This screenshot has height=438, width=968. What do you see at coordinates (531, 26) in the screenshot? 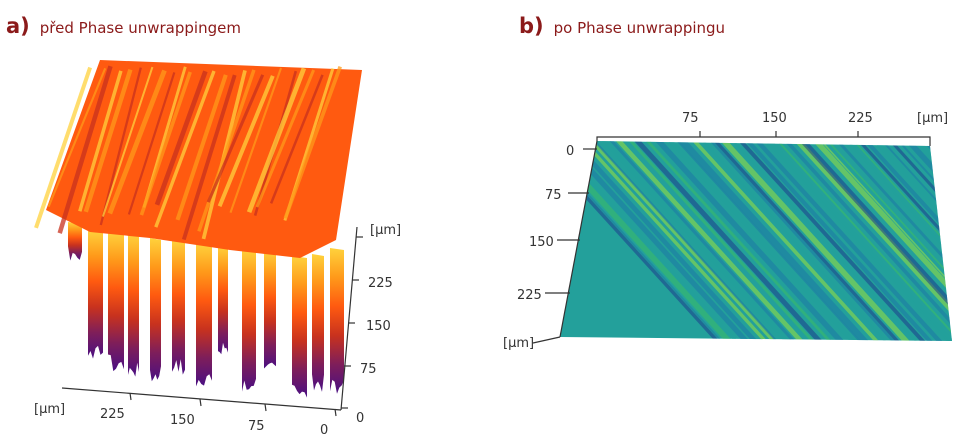
I see `panel-b-letter: b)` at bounding box center [531, 26].